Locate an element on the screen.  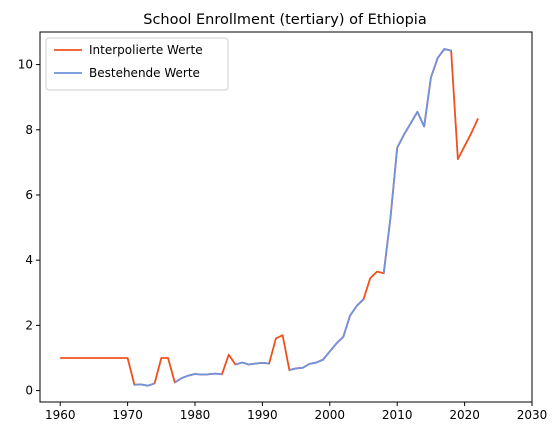
y-tick-label: 0 is located at coordinates (29, 391).